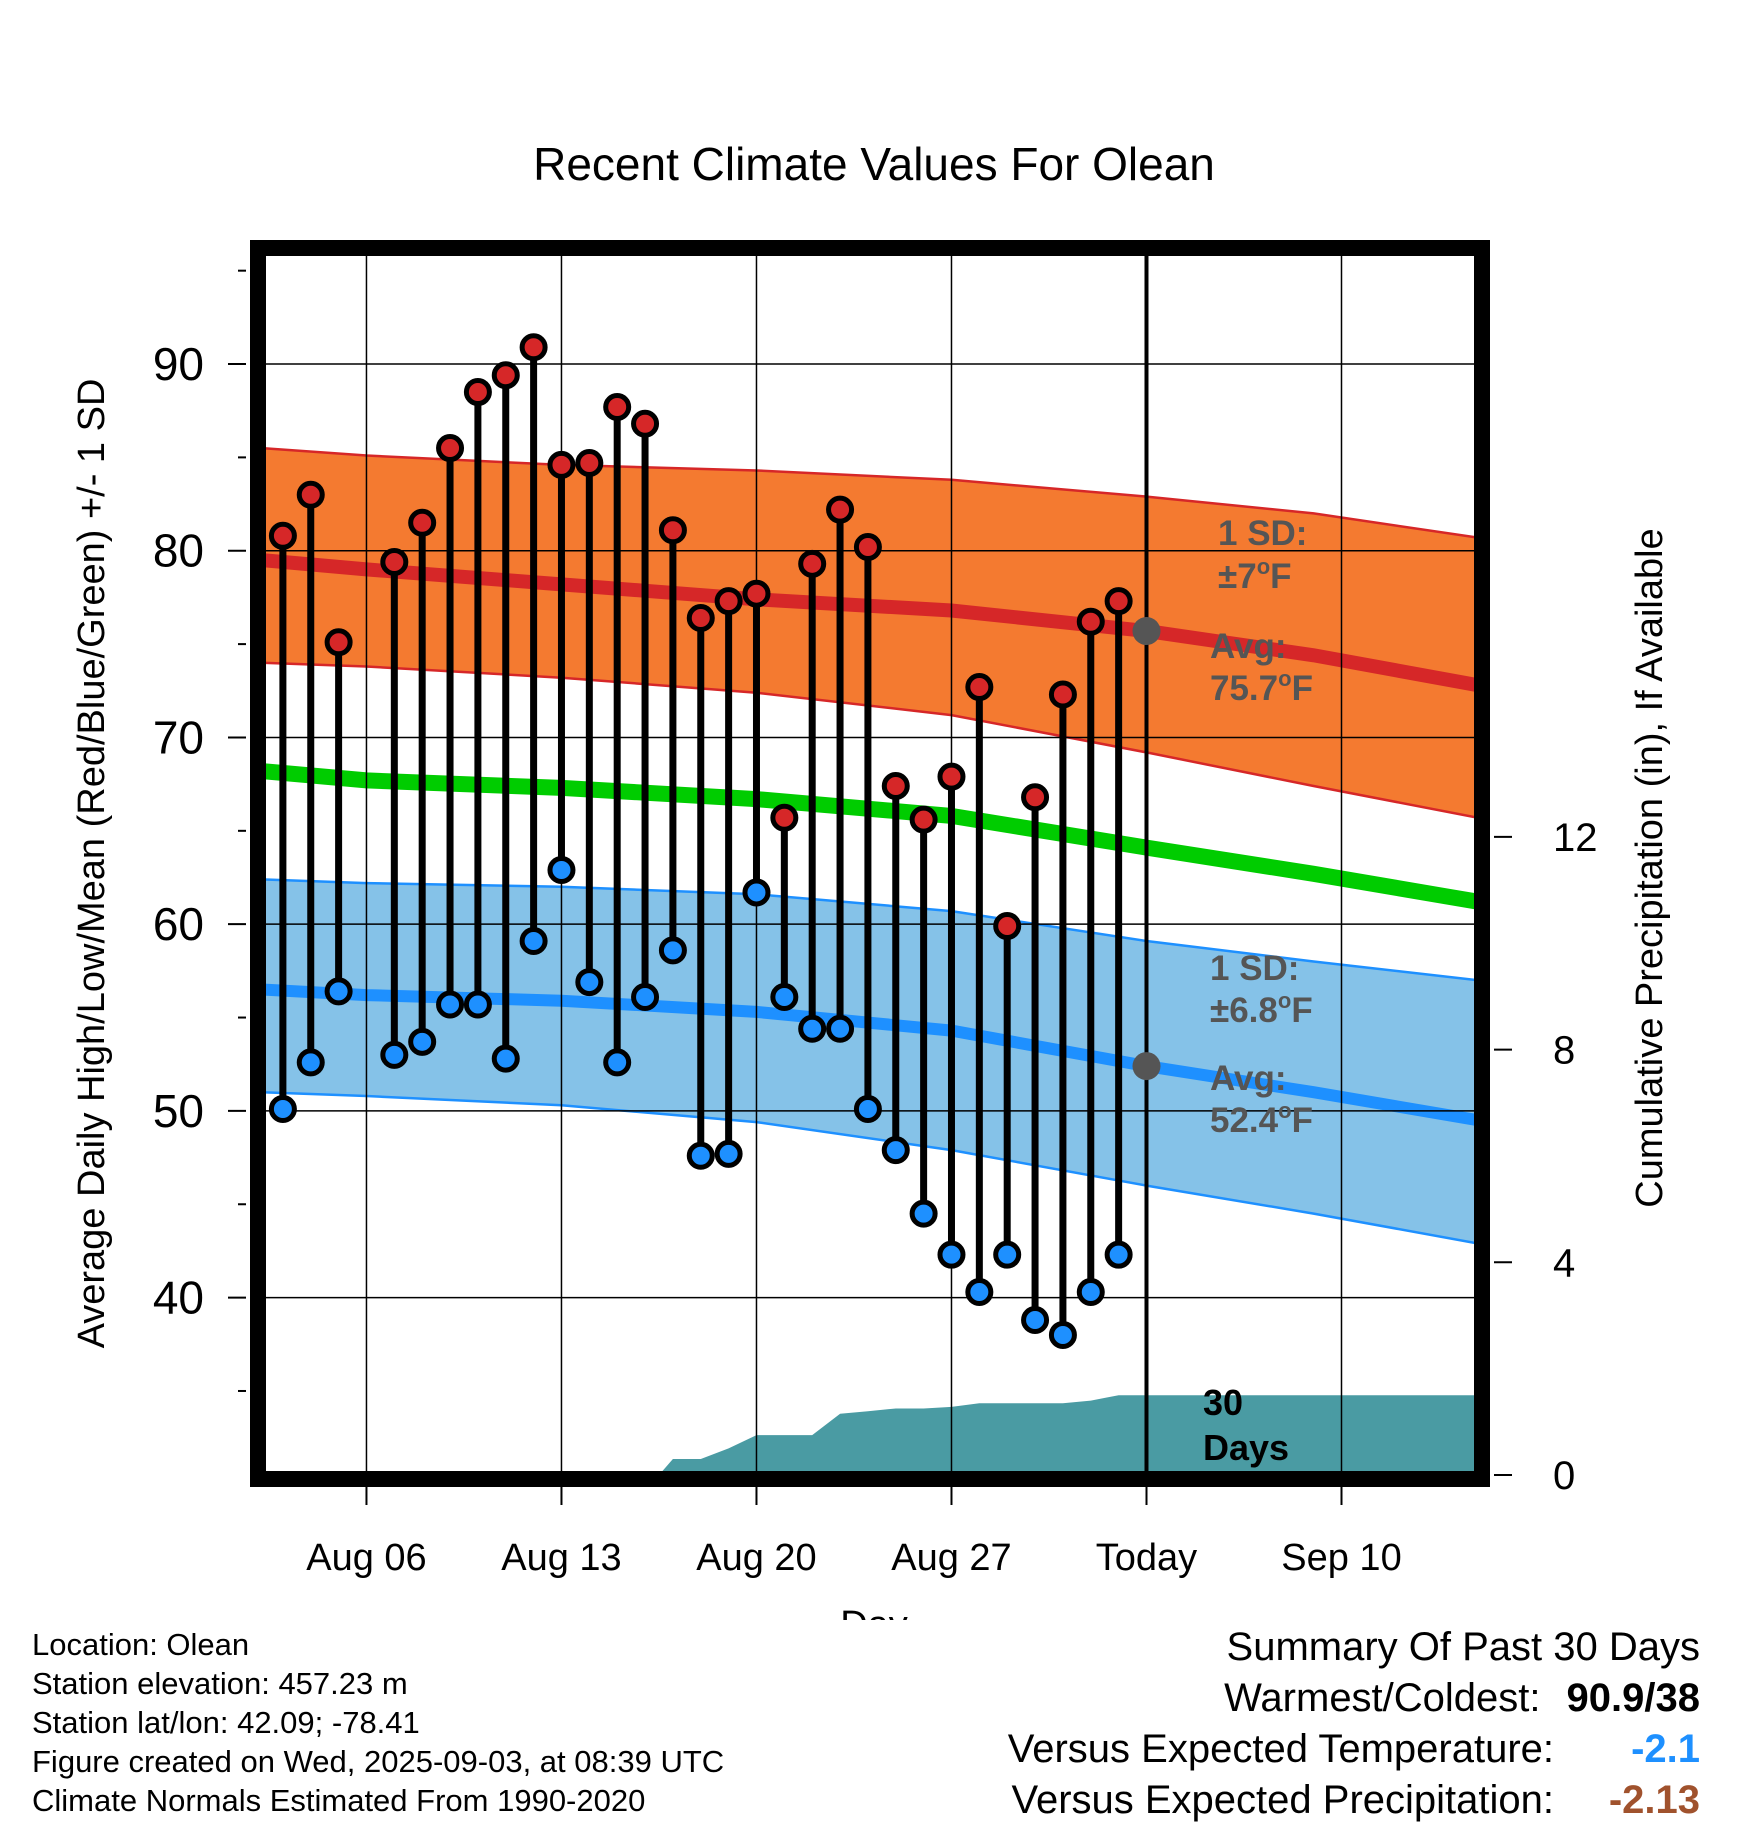 The image size is (1748, 1828). I want to click on x-tick-label: Aug 06, so click(366, 1558).